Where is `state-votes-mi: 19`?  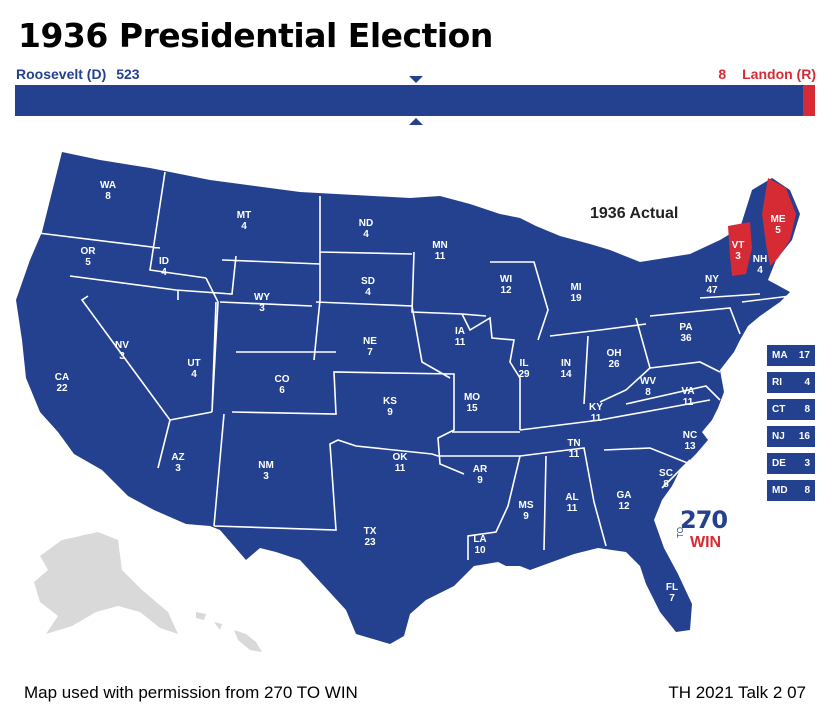
state-votes-mi: 19 is located at coordinates (576, 298).